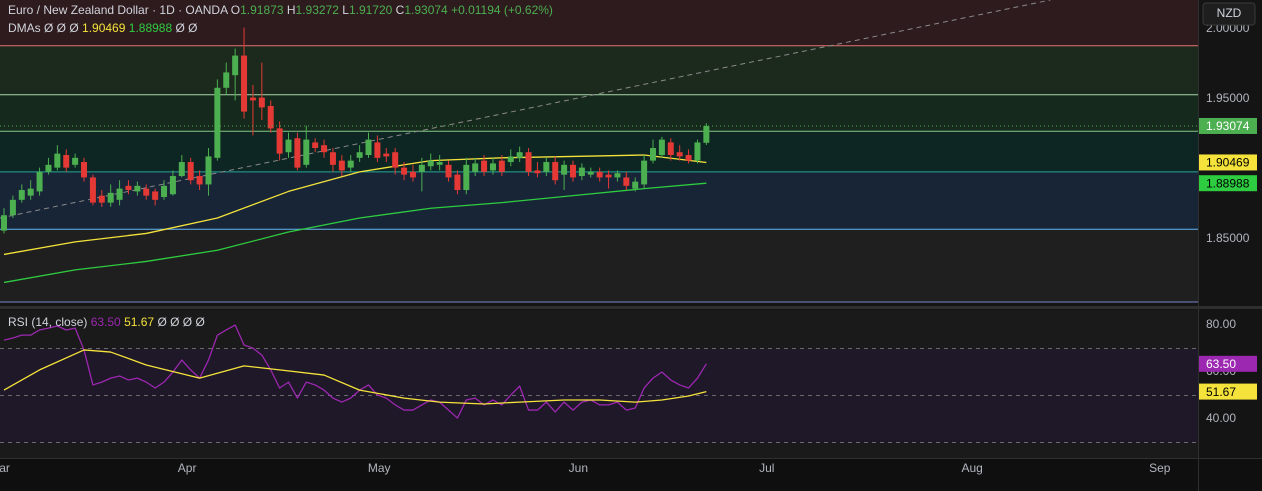 The height and width of the screenshot is (491, 1262). Describe the element at coordinates (1221, 392) in the screenshot. I see `rsi-ma-label: 51.67` at that location.